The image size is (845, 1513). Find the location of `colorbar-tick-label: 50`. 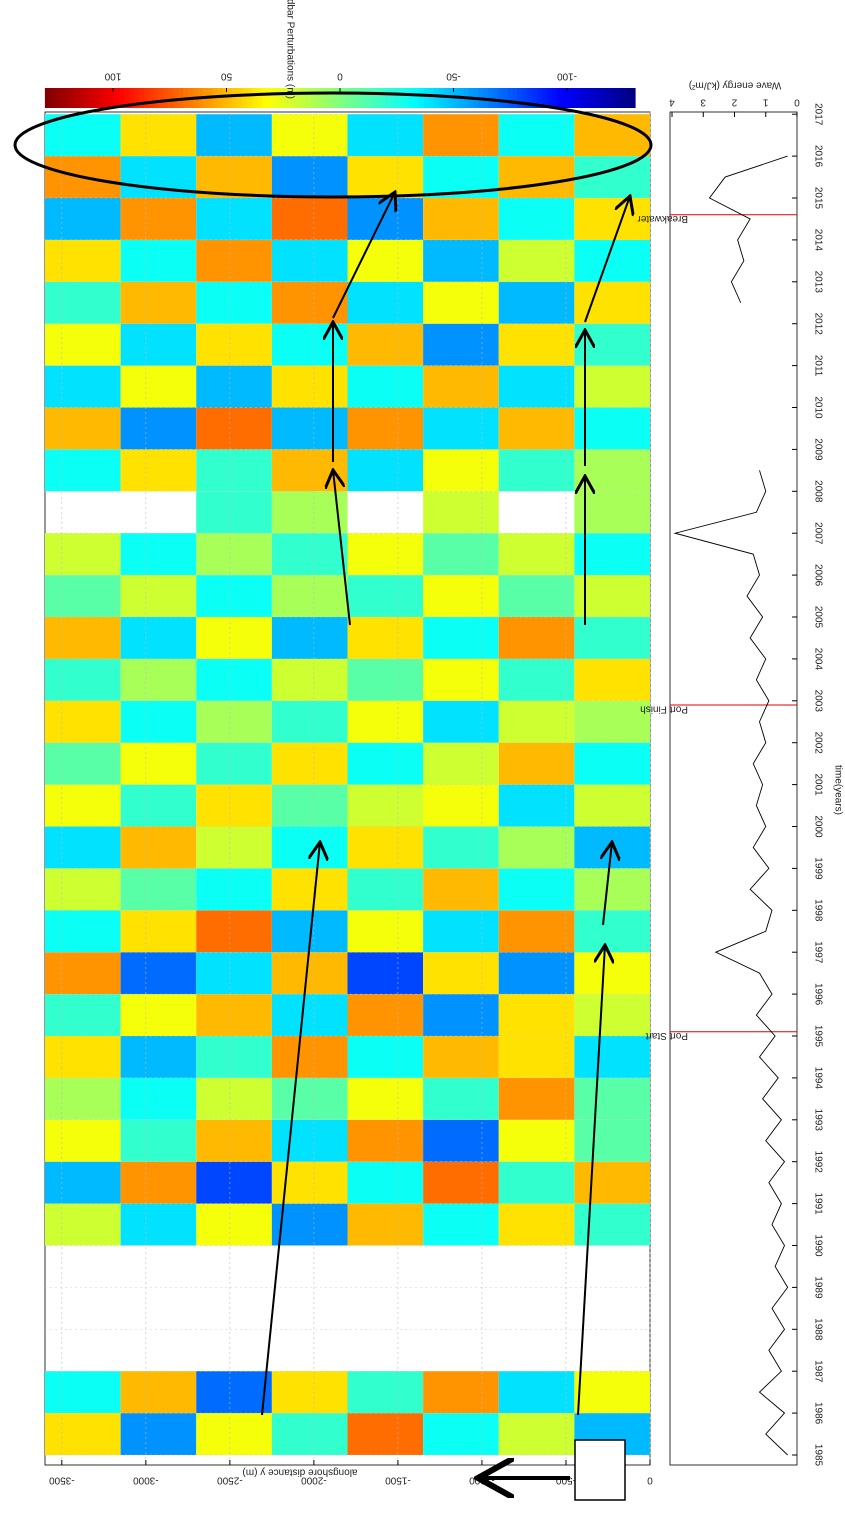

colorbar-tick-label: 50 is located at coordinates (227, 75).